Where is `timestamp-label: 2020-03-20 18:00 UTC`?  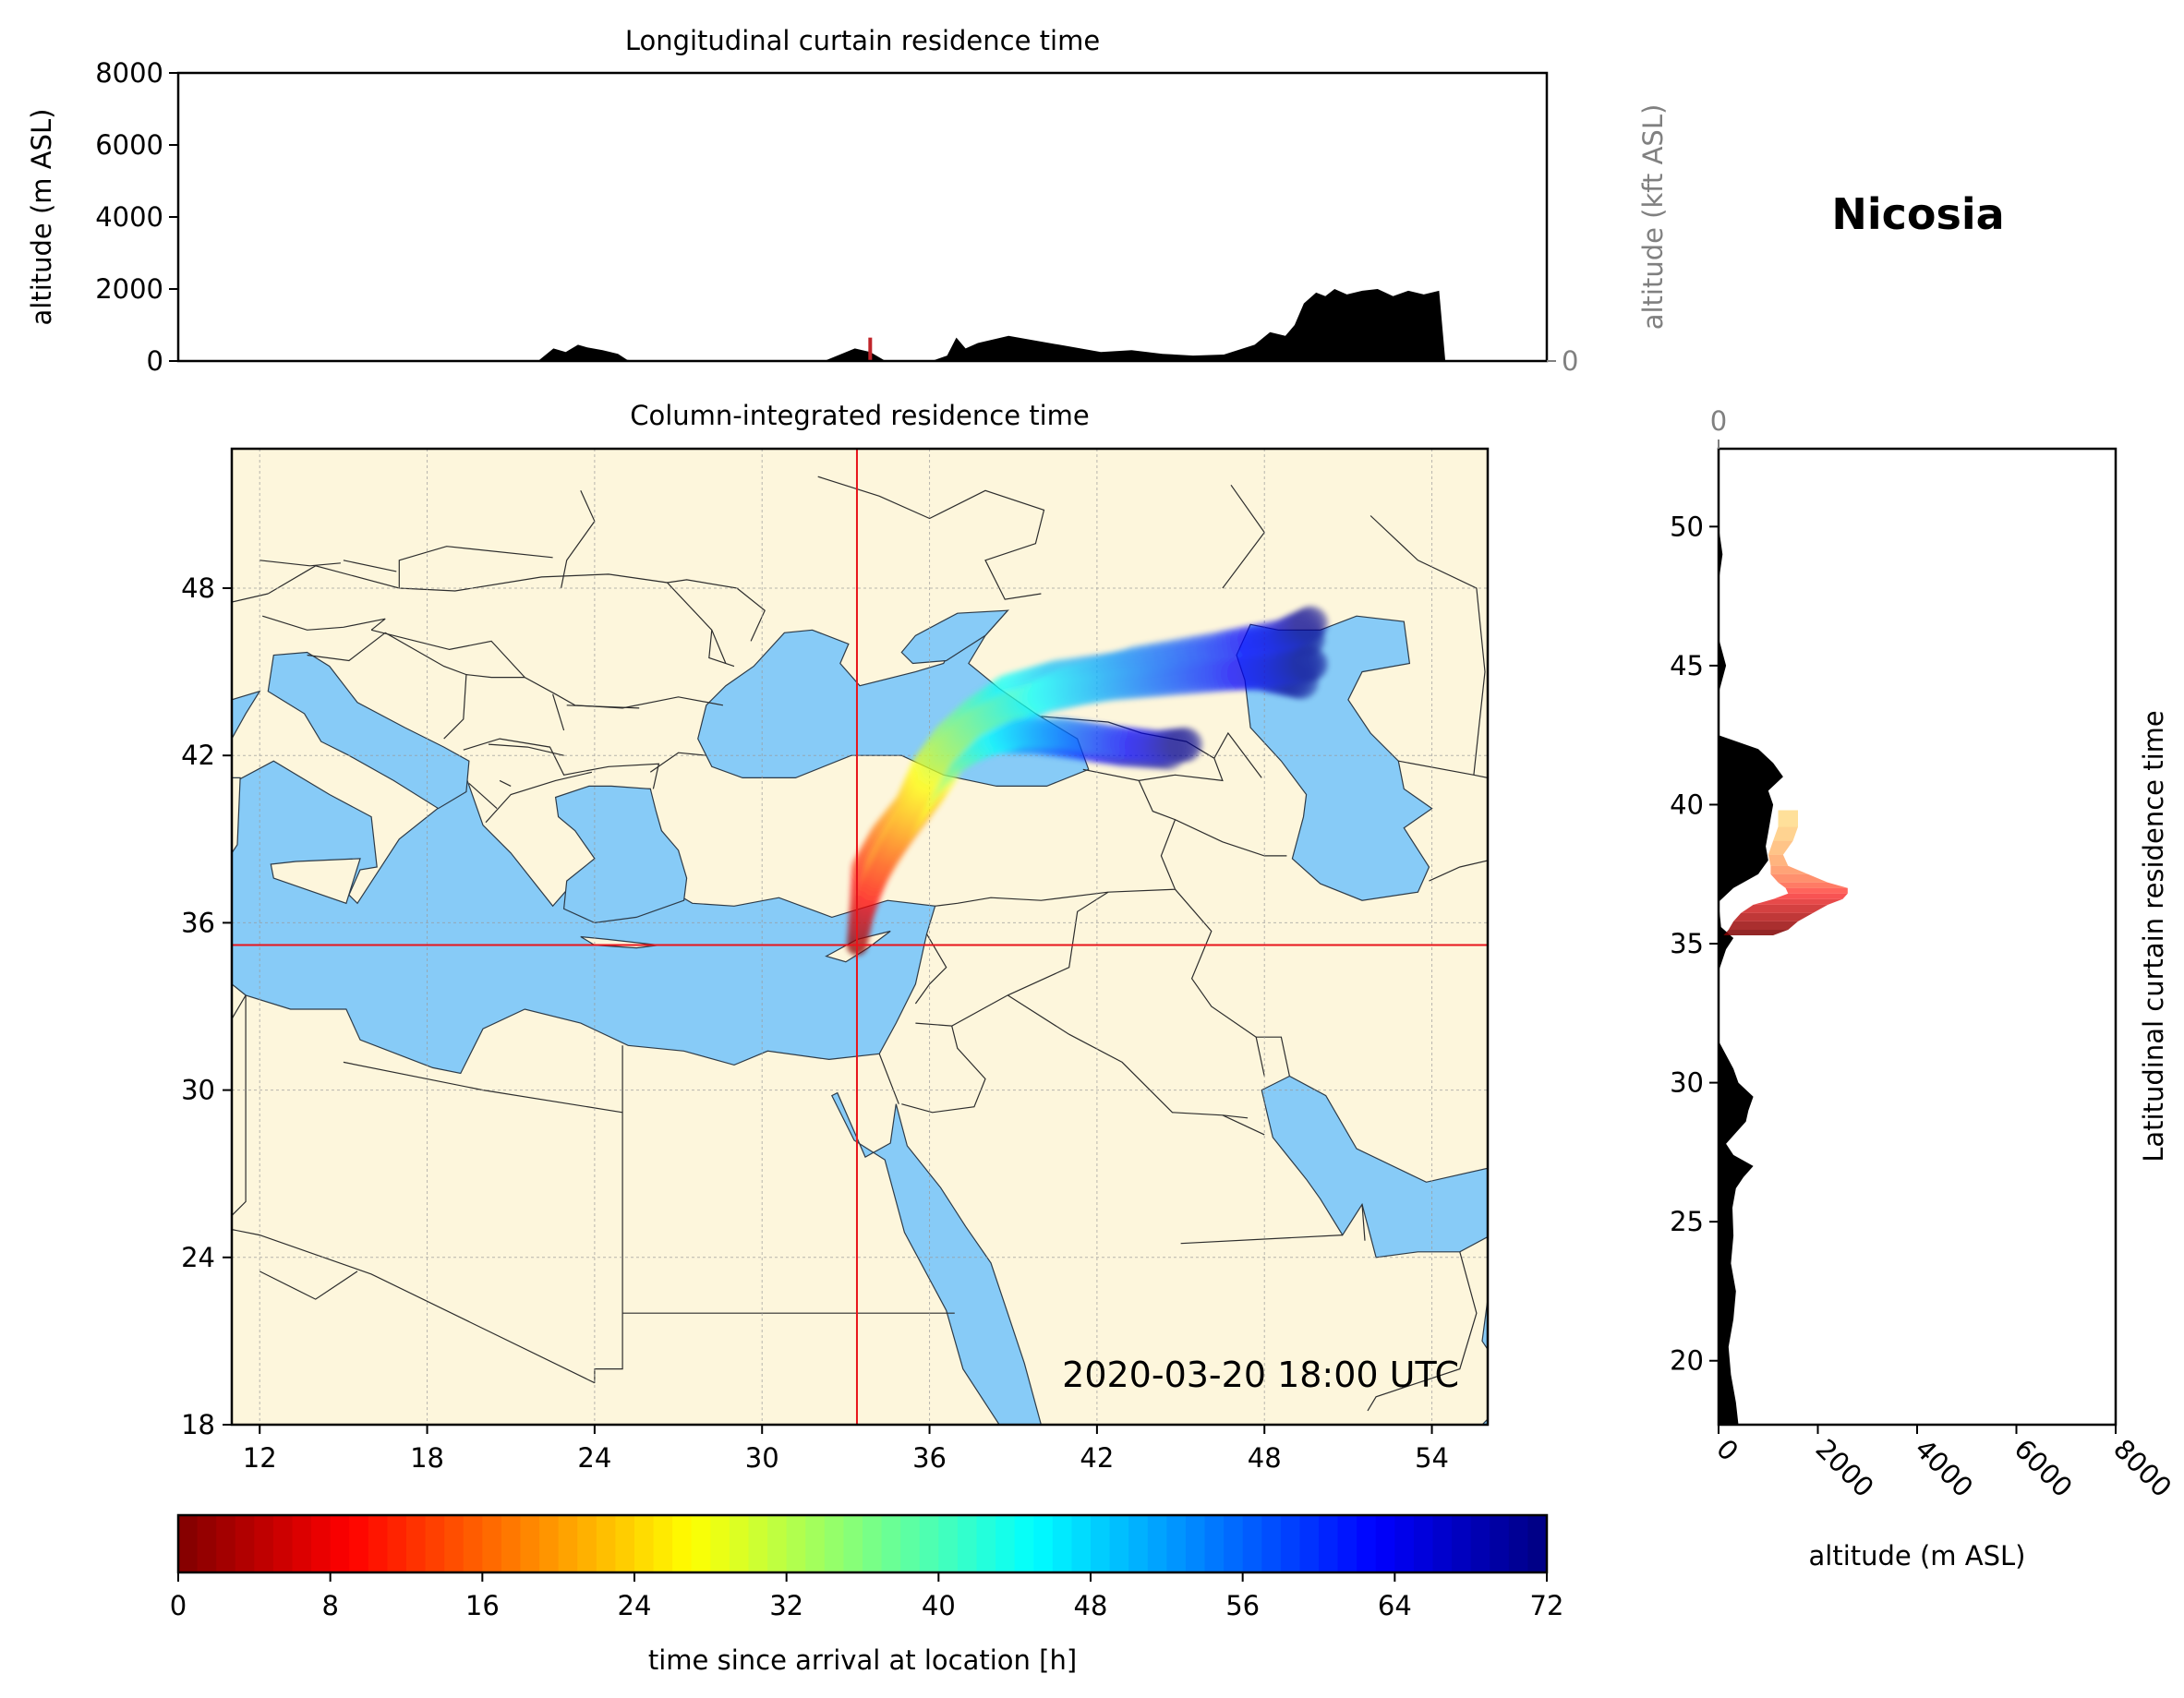 timestamp-label: 2020-03-20 18:00 UTC is located at coordinates (1260, 1375).